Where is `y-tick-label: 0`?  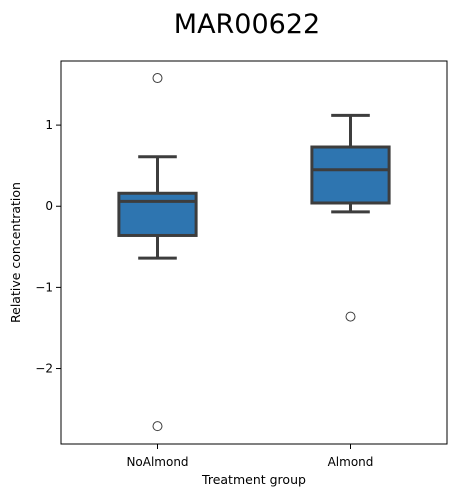 y-tick-label: 0 is located at coordinates (49, 206).